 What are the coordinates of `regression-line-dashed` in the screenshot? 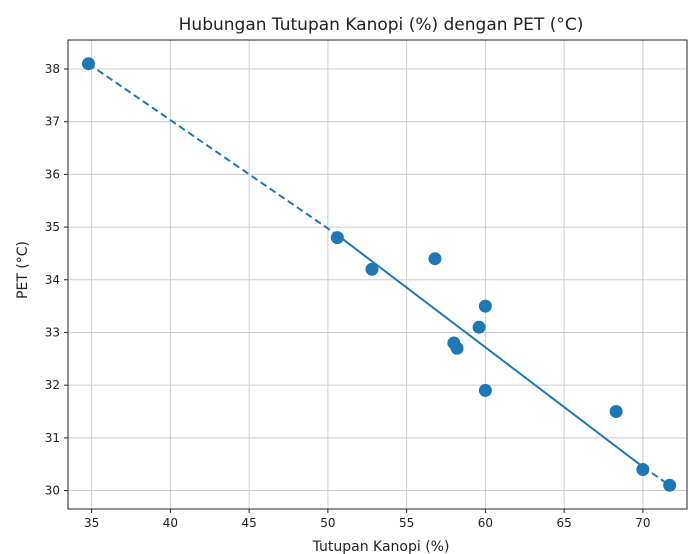 It's located at (212, 149).